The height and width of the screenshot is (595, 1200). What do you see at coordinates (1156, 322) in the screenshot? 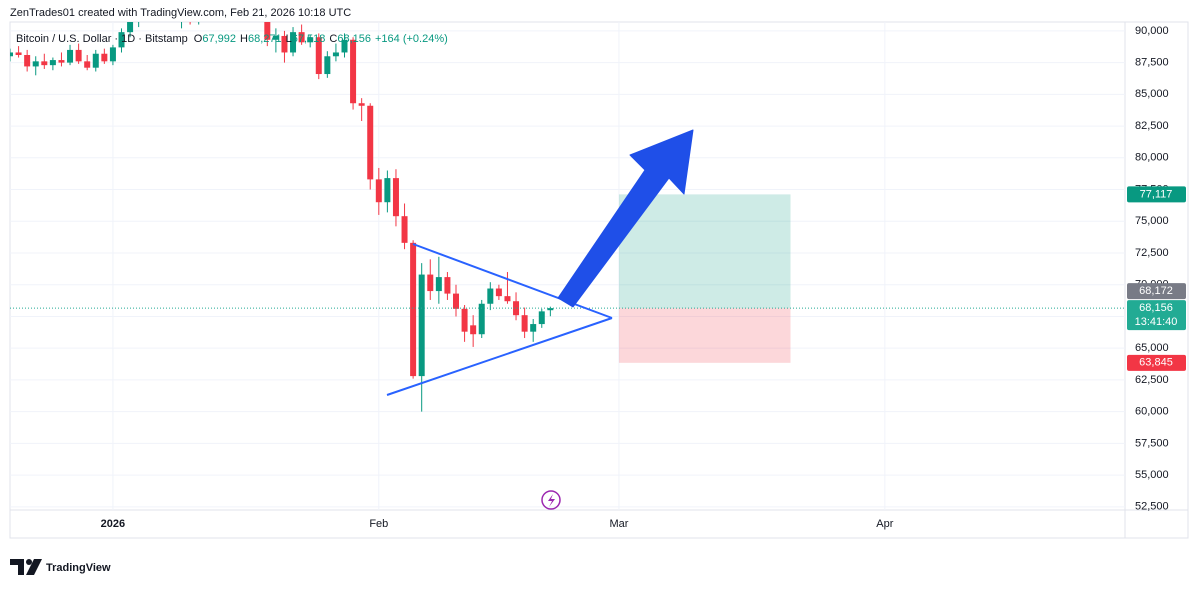
I see `price-sublabel: 13:41:40` at bounding box center [1156, 322].